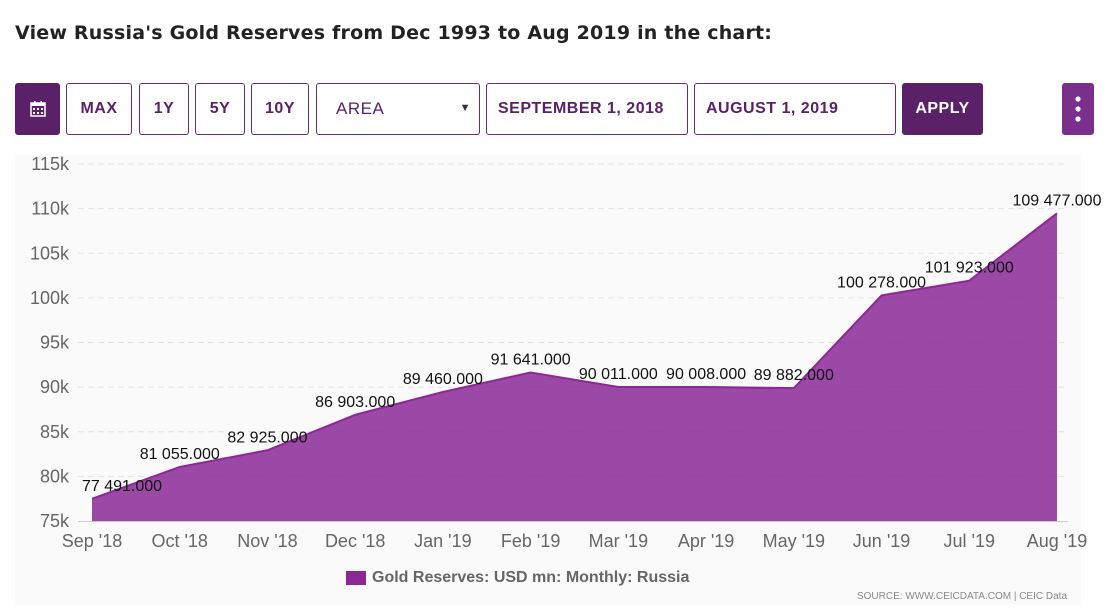  I want to click on x-tick-label: Jan '19, so click(442, 541).